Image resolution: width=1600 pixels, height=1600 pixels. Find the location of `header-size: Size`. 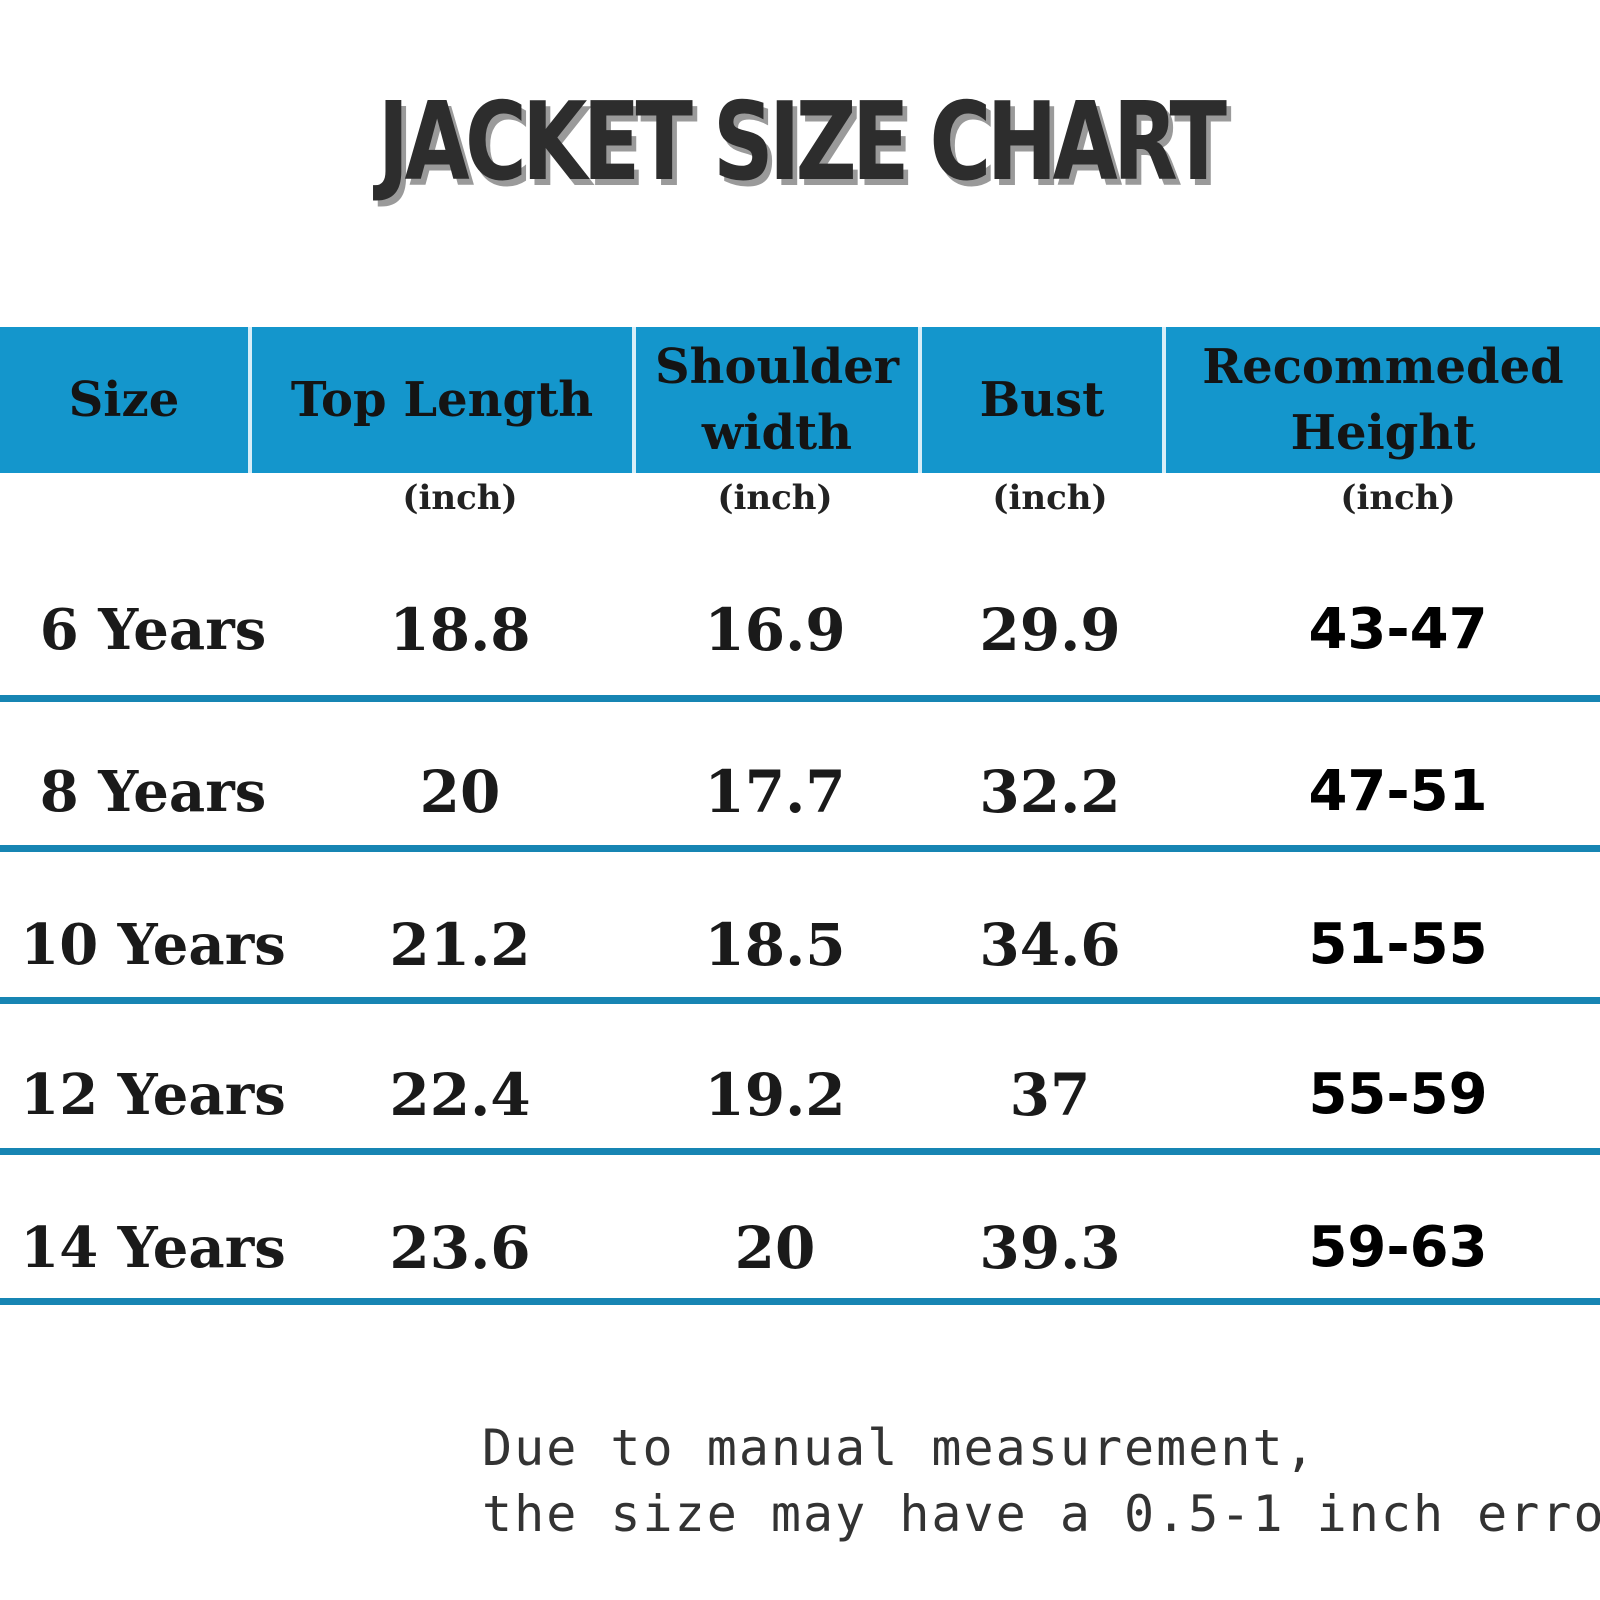

header-size: Size is located at coordinates (124, 400).